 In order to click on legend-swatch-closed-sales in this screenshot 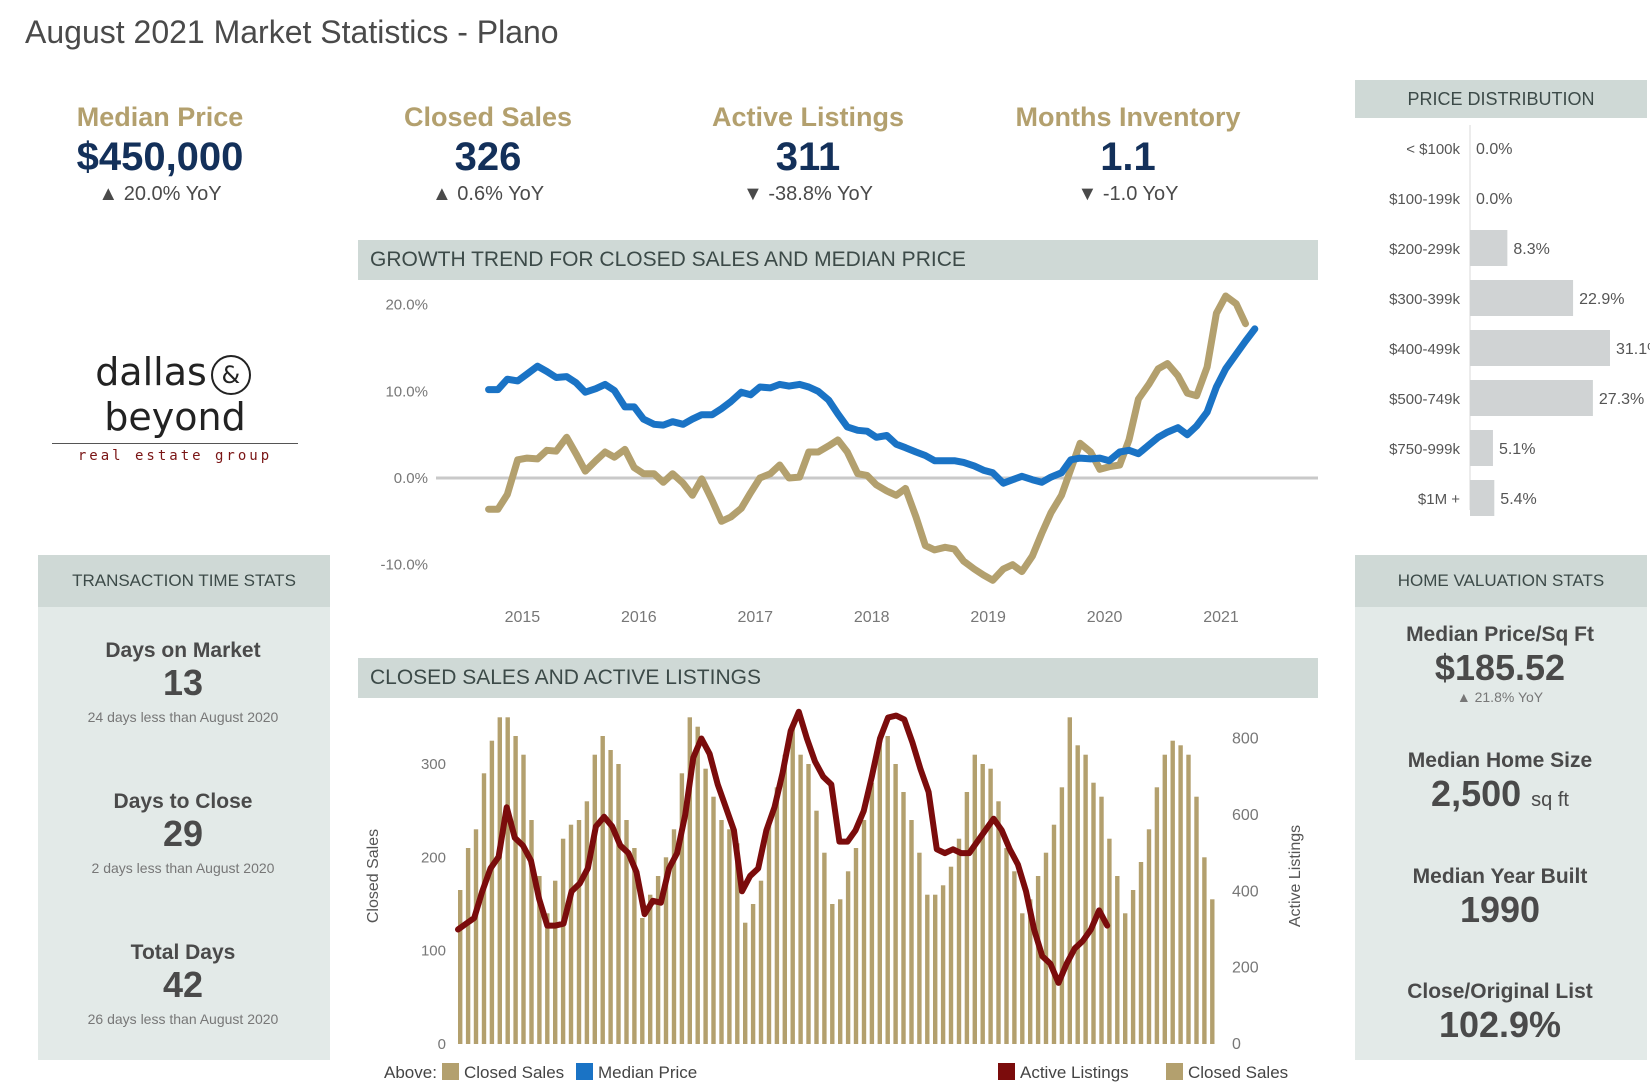, I will do `click(450, 1071)`.